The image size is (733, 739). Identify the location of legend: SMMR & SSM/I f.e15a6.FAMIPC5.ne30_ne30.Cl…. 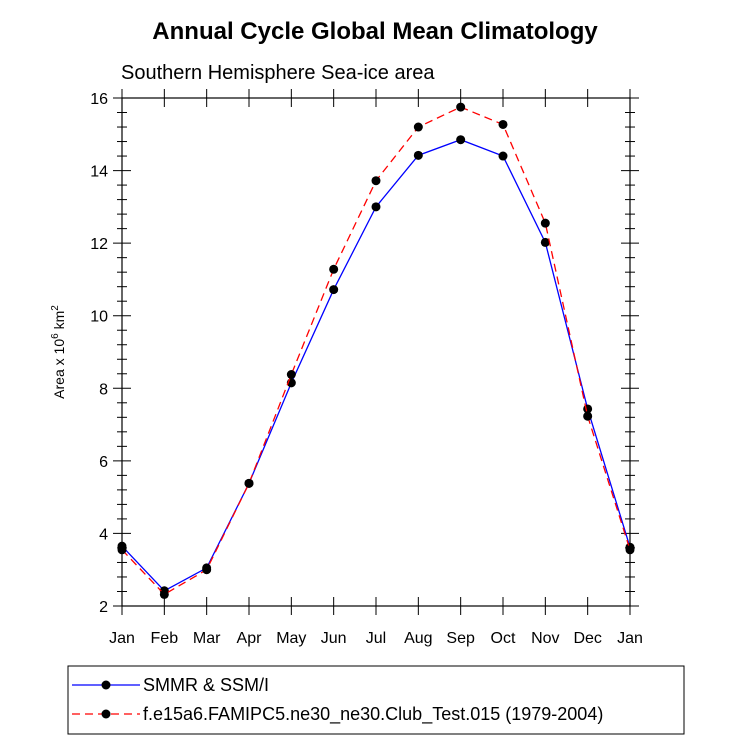
(376, 700).